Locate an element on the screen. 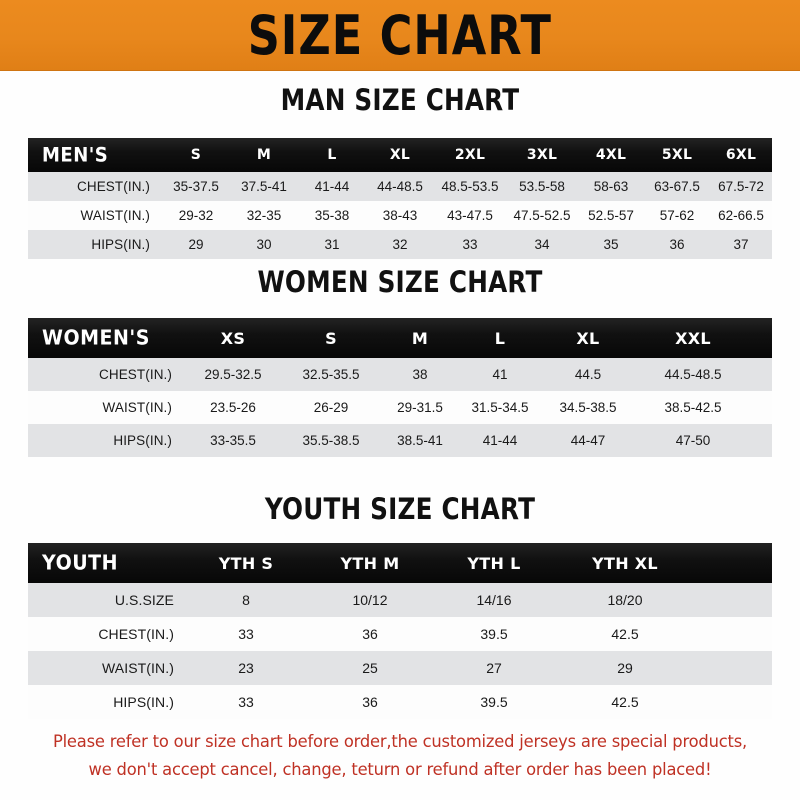  youth-col-0: YTH S is located at coordinates (246, 563).